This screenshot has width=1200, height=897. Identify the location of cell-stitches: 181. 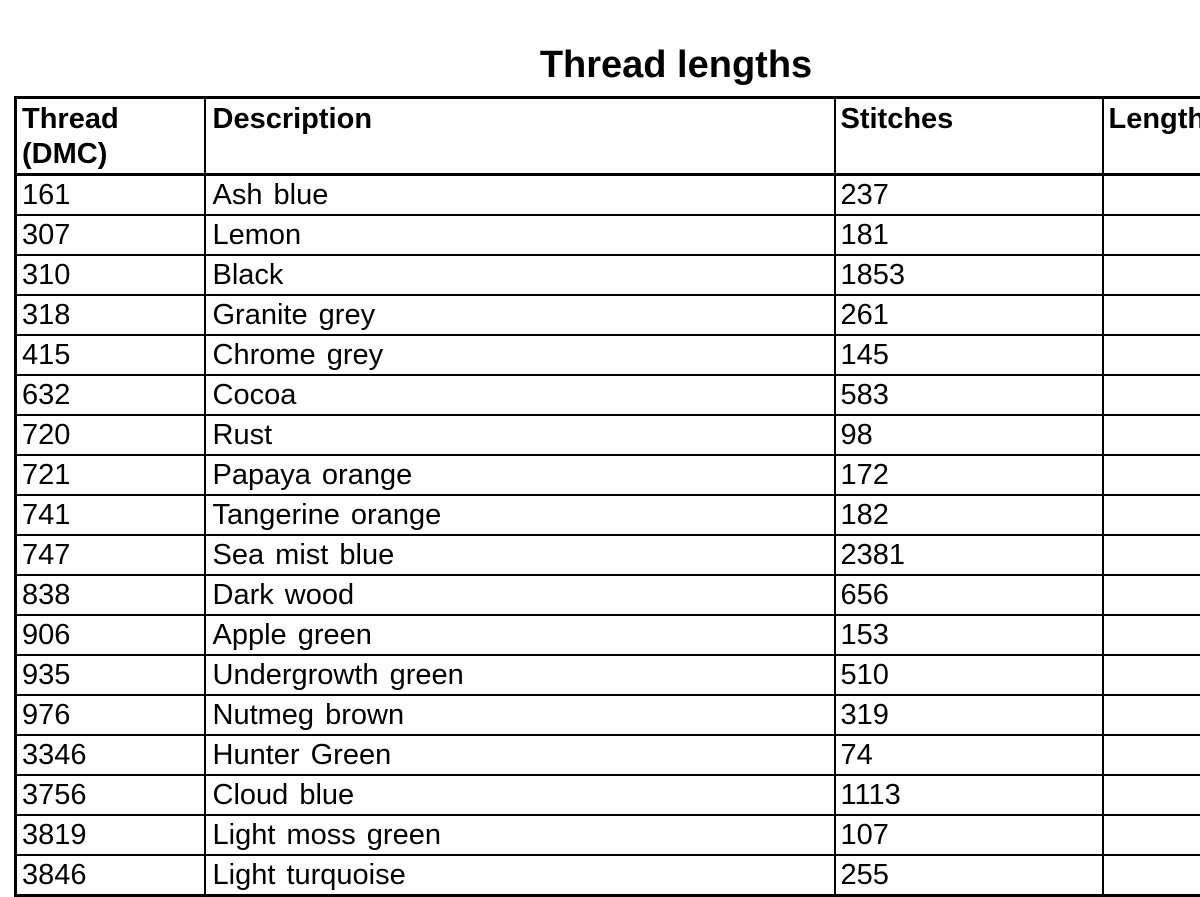
(969, 235).